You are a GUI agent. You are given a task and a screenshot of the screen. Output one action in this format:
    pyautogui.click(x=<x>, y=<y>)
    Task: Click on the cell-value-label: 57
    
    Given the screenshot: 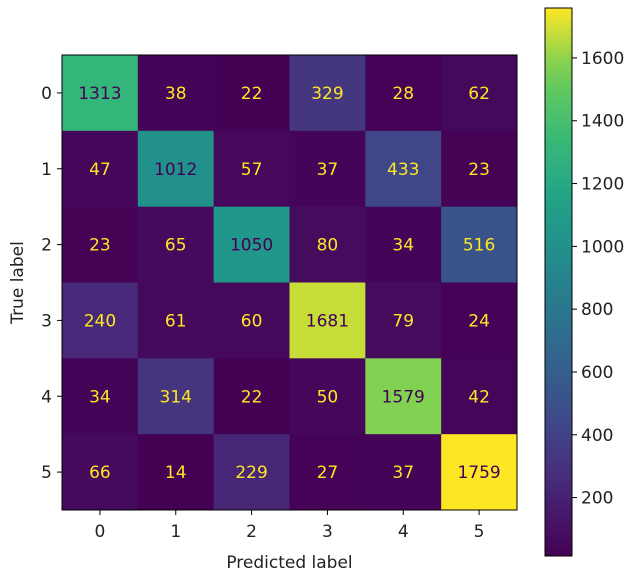 What is the action you would take?
    pyautogui.click(x=252, y=170)
    